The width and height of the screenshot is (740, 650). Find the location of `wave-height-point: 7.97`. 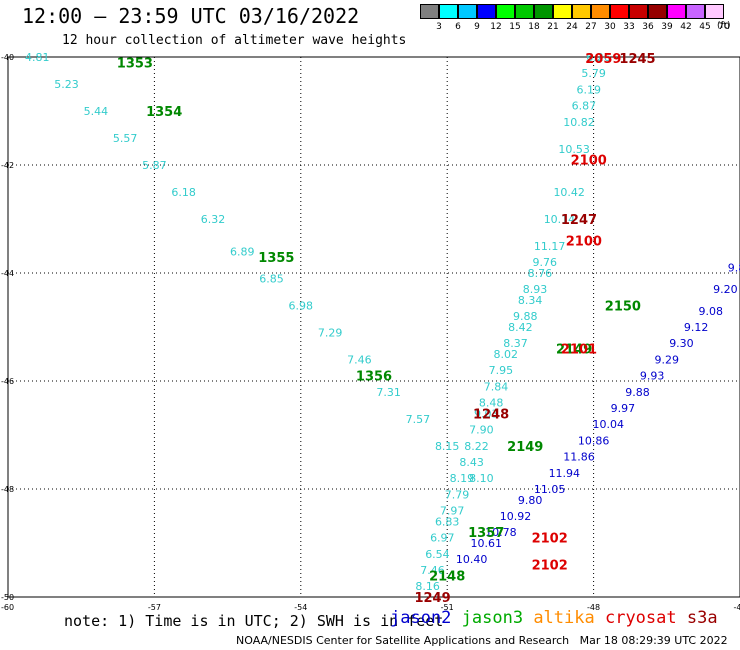

wave-height-point: 7.97 is located at coordinates (452, 511).